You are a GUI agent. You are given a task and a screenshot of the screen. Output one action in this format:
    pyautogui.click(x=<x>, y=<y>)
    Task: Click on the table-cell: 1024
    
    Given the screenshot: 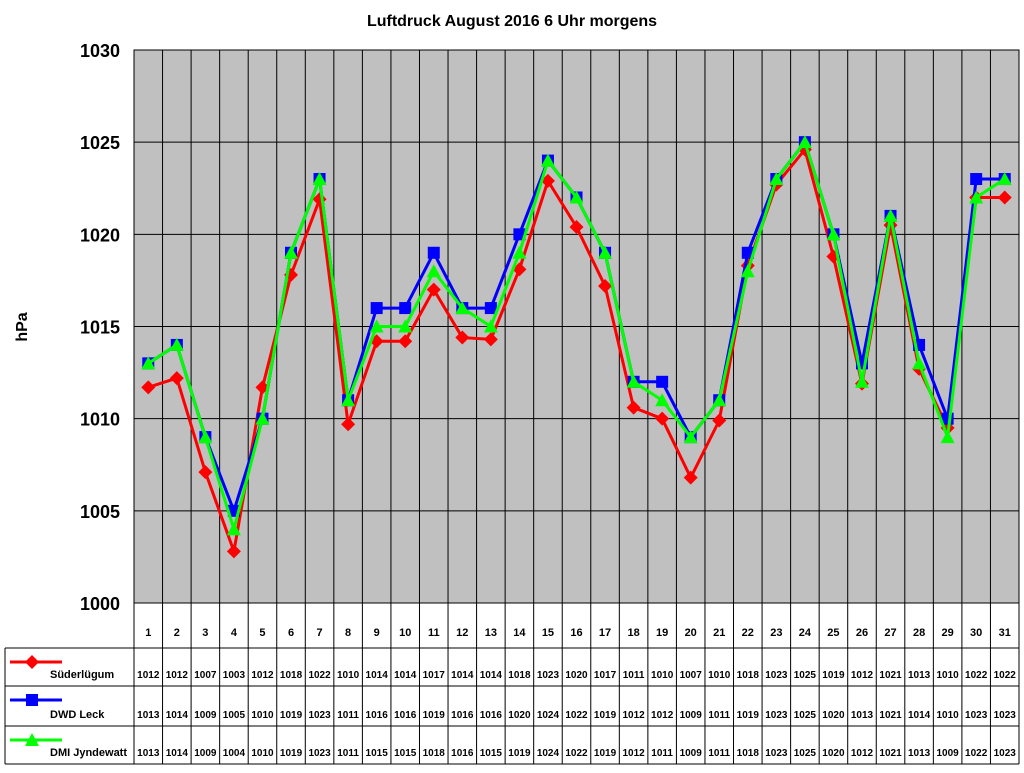 What is the action you would take?
    pyautogui.click(x=548, y=753)
    